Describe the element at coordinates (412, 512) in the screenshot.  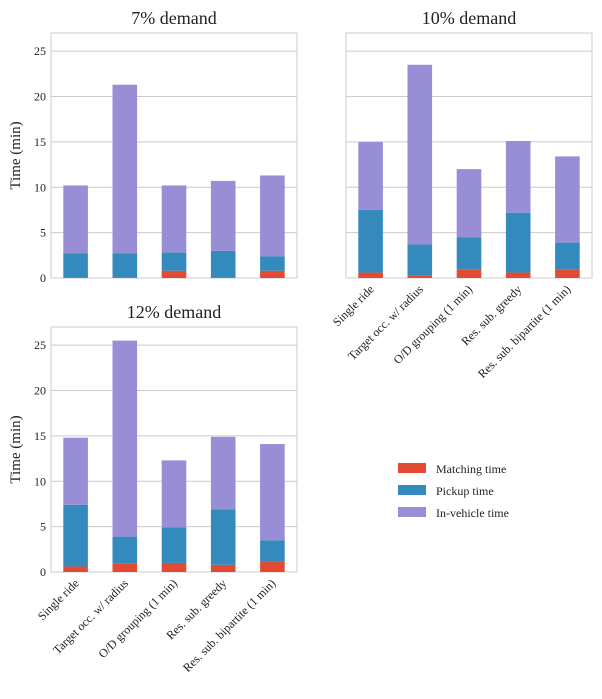
I see `legend-swatch-in-vehicle` at that location.